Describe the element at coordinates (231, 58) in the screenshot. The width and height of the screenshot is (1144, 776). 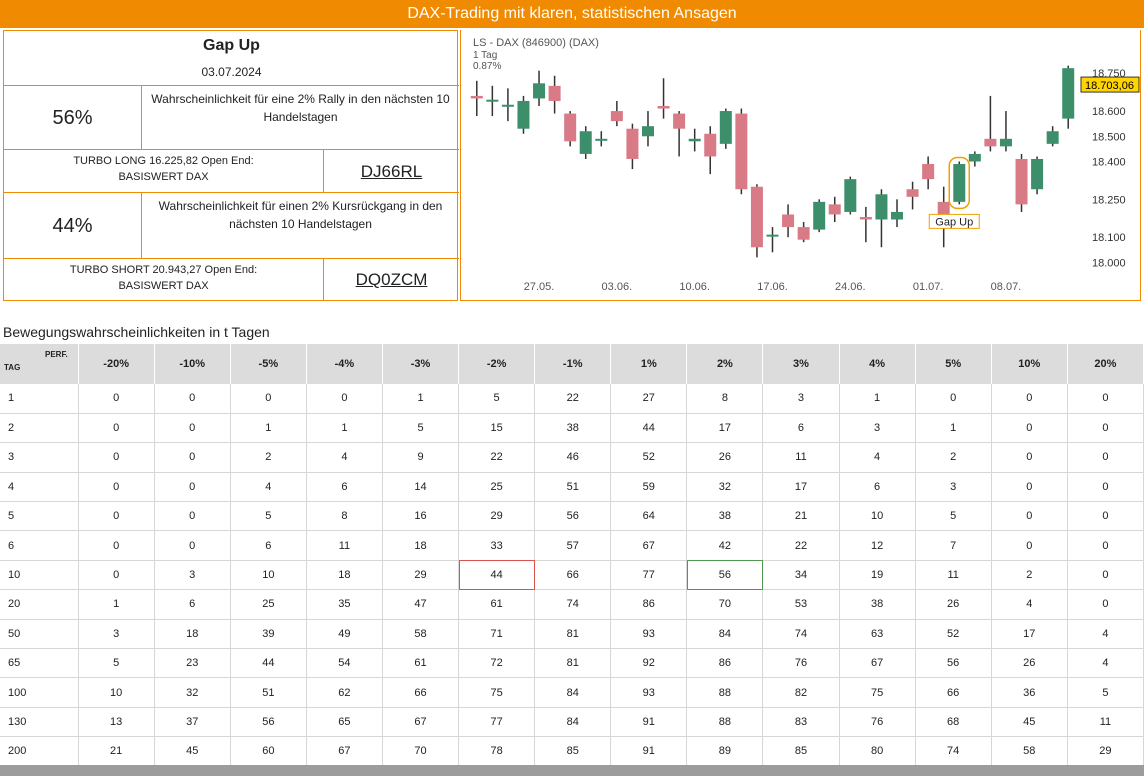
I see `signal-header: Gap Up 03.07.2024` at that location.